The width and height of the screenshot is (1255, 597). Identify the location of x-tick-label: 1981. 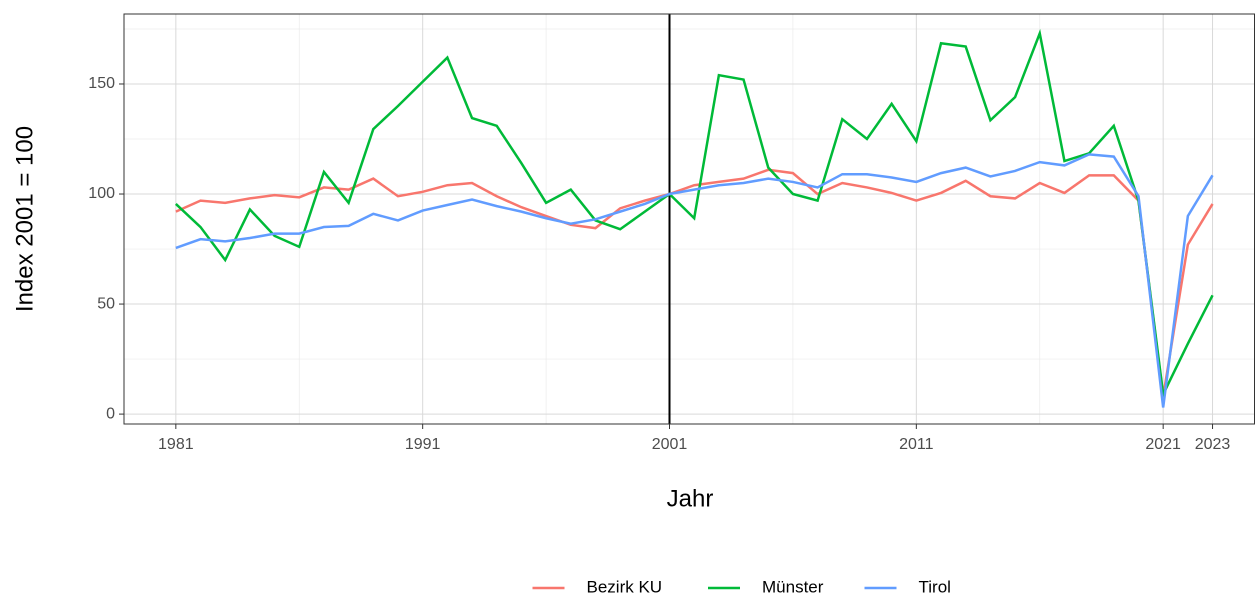
(176, 444).